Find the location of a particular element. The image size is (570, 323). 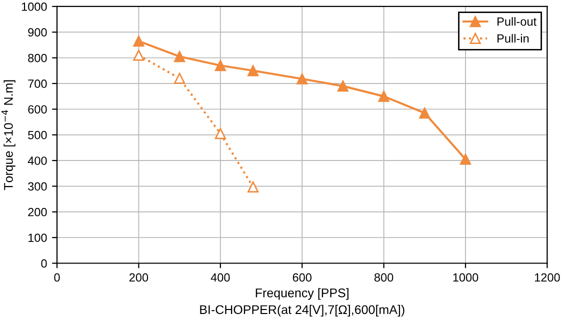

y-tick-label: 800 is located at coordinates (37, 58).